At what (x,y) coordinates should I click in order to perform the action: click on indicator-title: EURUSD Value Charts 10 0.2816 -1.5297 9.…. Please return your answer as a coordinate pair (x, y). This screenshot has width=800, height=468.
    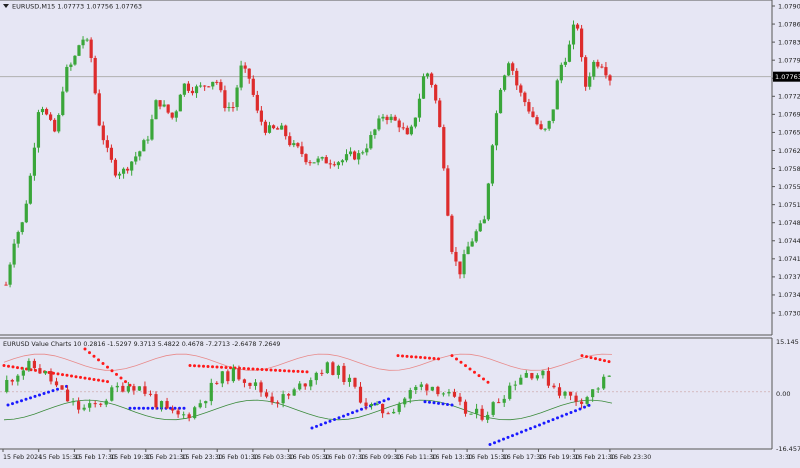
    Looking at the image, I should click on (141, 344).